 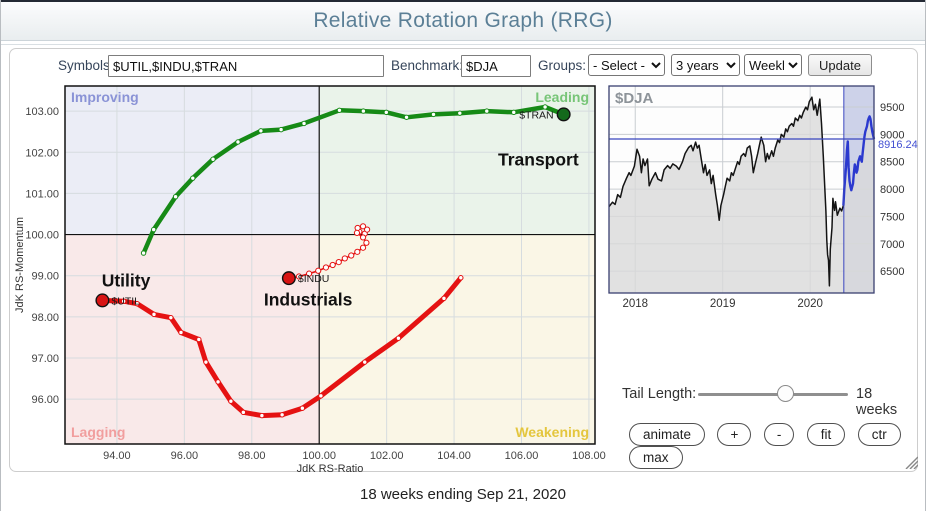 I want to click on ctr-button: ctr, so click(x=879, y=434).